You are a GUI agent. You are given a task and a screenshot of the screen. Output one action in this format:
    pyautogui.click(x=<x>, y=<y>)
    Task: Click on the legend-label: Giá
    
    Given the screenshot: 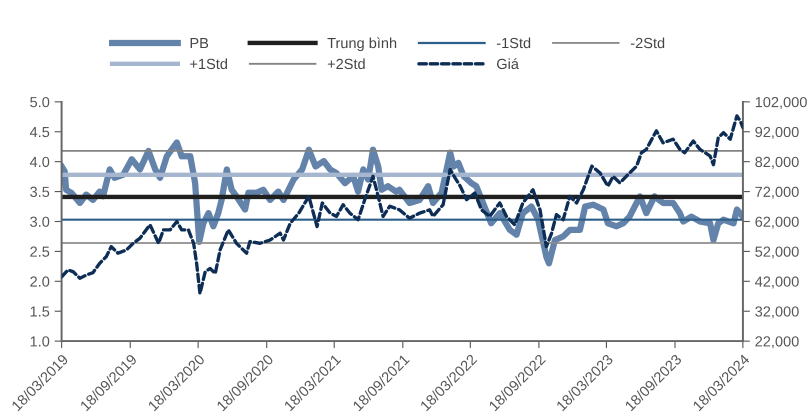 What is the action you would take?
    pyautogui.click(x=507, y=64)
    